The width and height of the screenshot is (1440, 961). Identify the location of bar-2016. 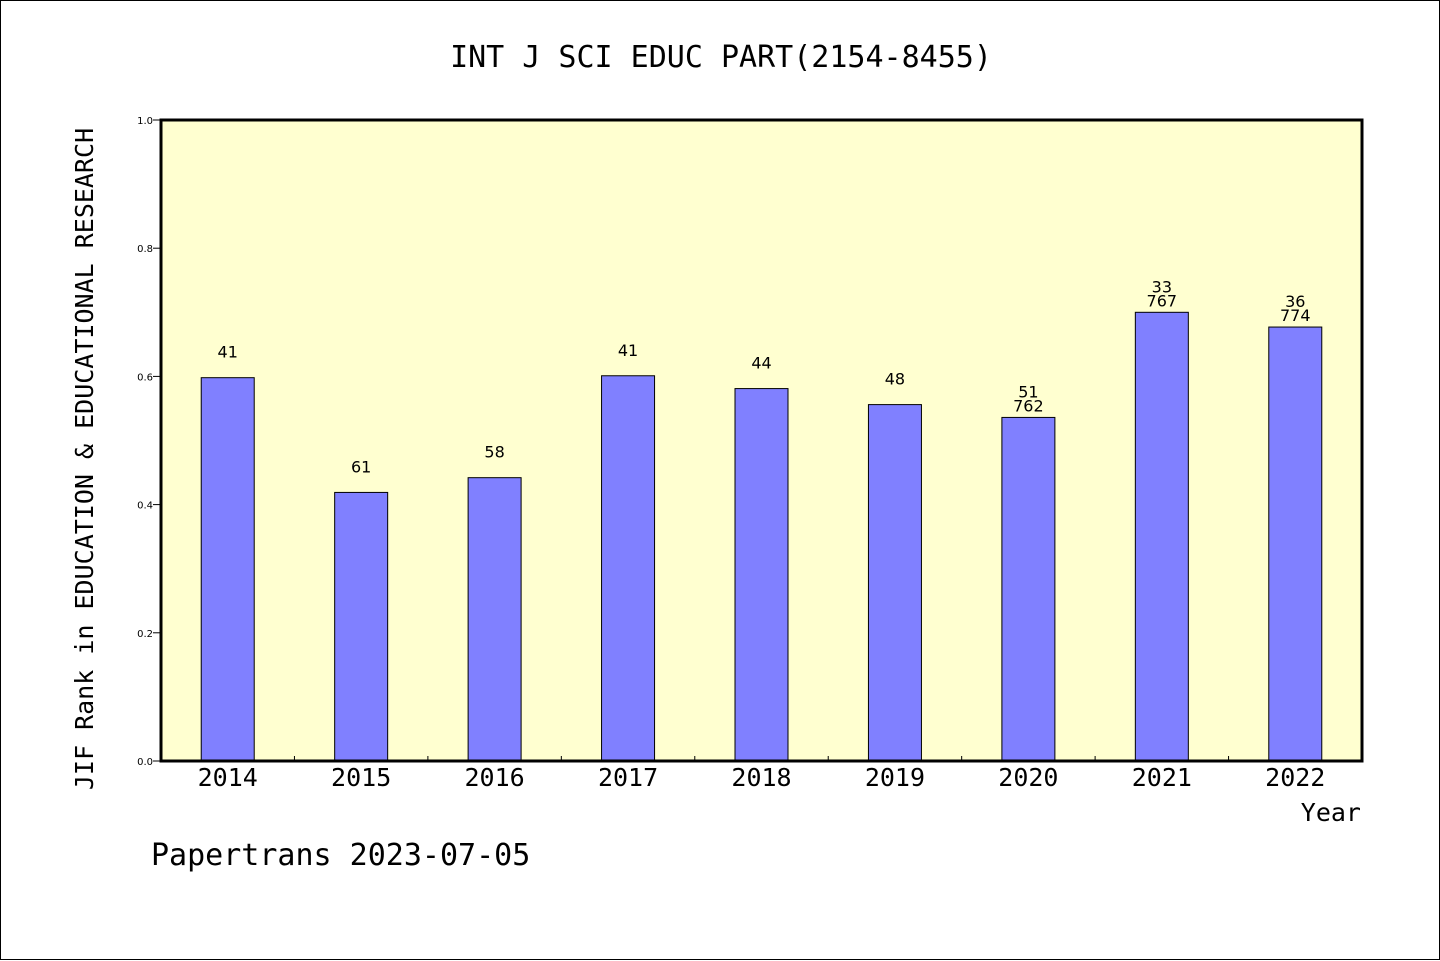
(494, 619).